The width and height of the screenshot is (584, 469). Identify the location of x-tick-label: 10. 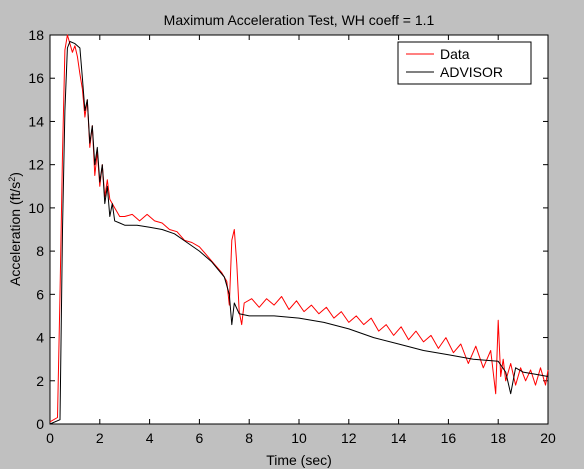
(299, 438).